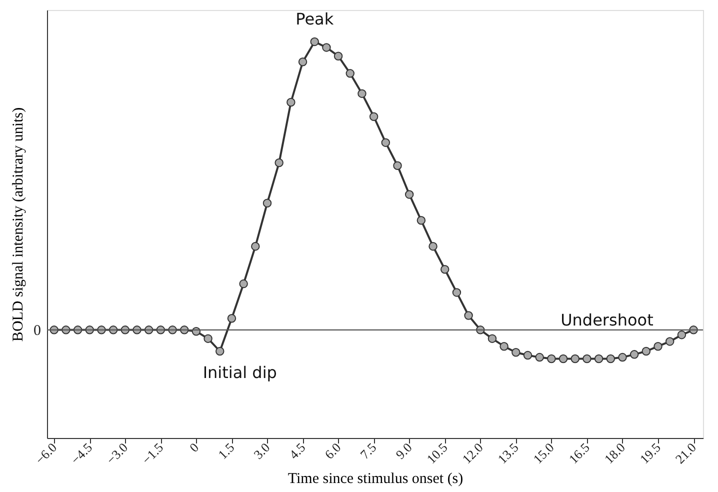  I want to click on annotation: Initial dip, so click(239, 372).